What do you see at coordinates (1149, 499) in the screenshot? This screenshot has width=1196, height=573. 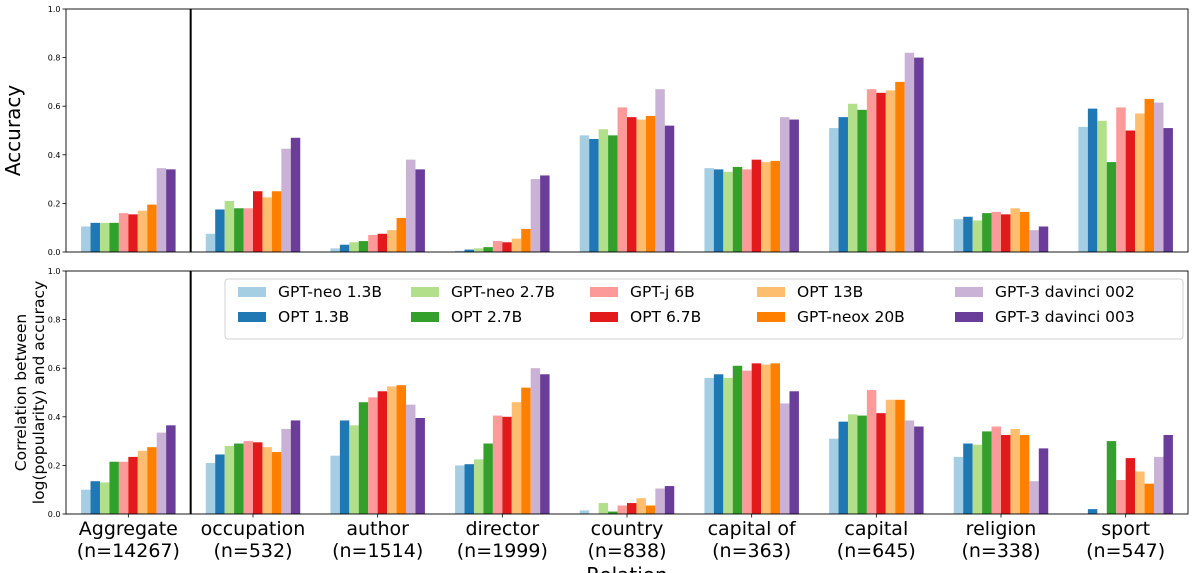 I see `bar-p2-c8-s7` at bounding box center [1149, 499].